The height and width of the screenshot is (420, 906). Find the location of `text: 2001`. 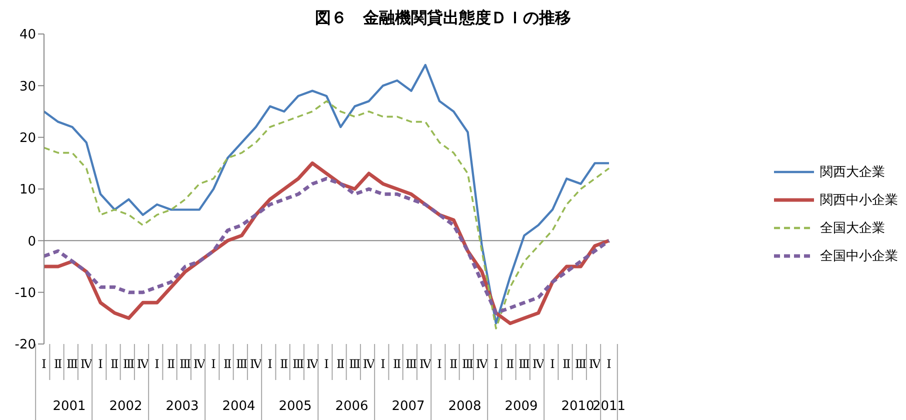

text: 2001 is located at coordinates (69, 406).